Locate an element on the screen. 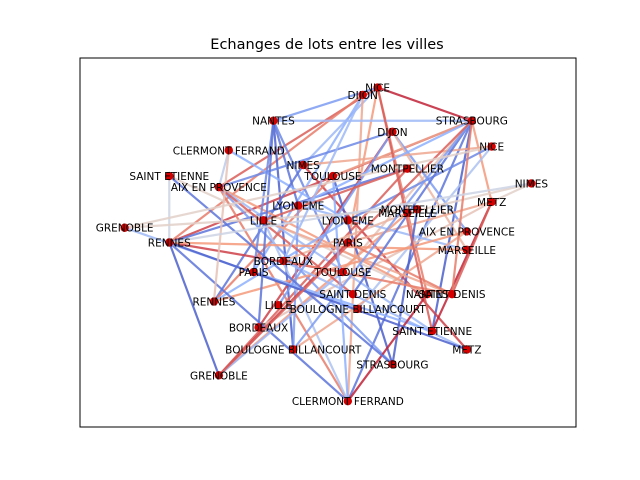  node-label-7: NIMES is located at coordinates (304, 166).